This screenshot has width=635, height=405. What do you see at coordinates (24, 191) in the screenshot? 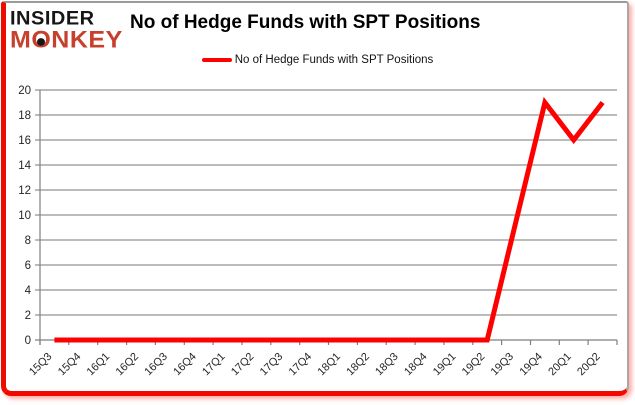
I see `y-axis-tick-label: 12` at bounding box center [24, 191].